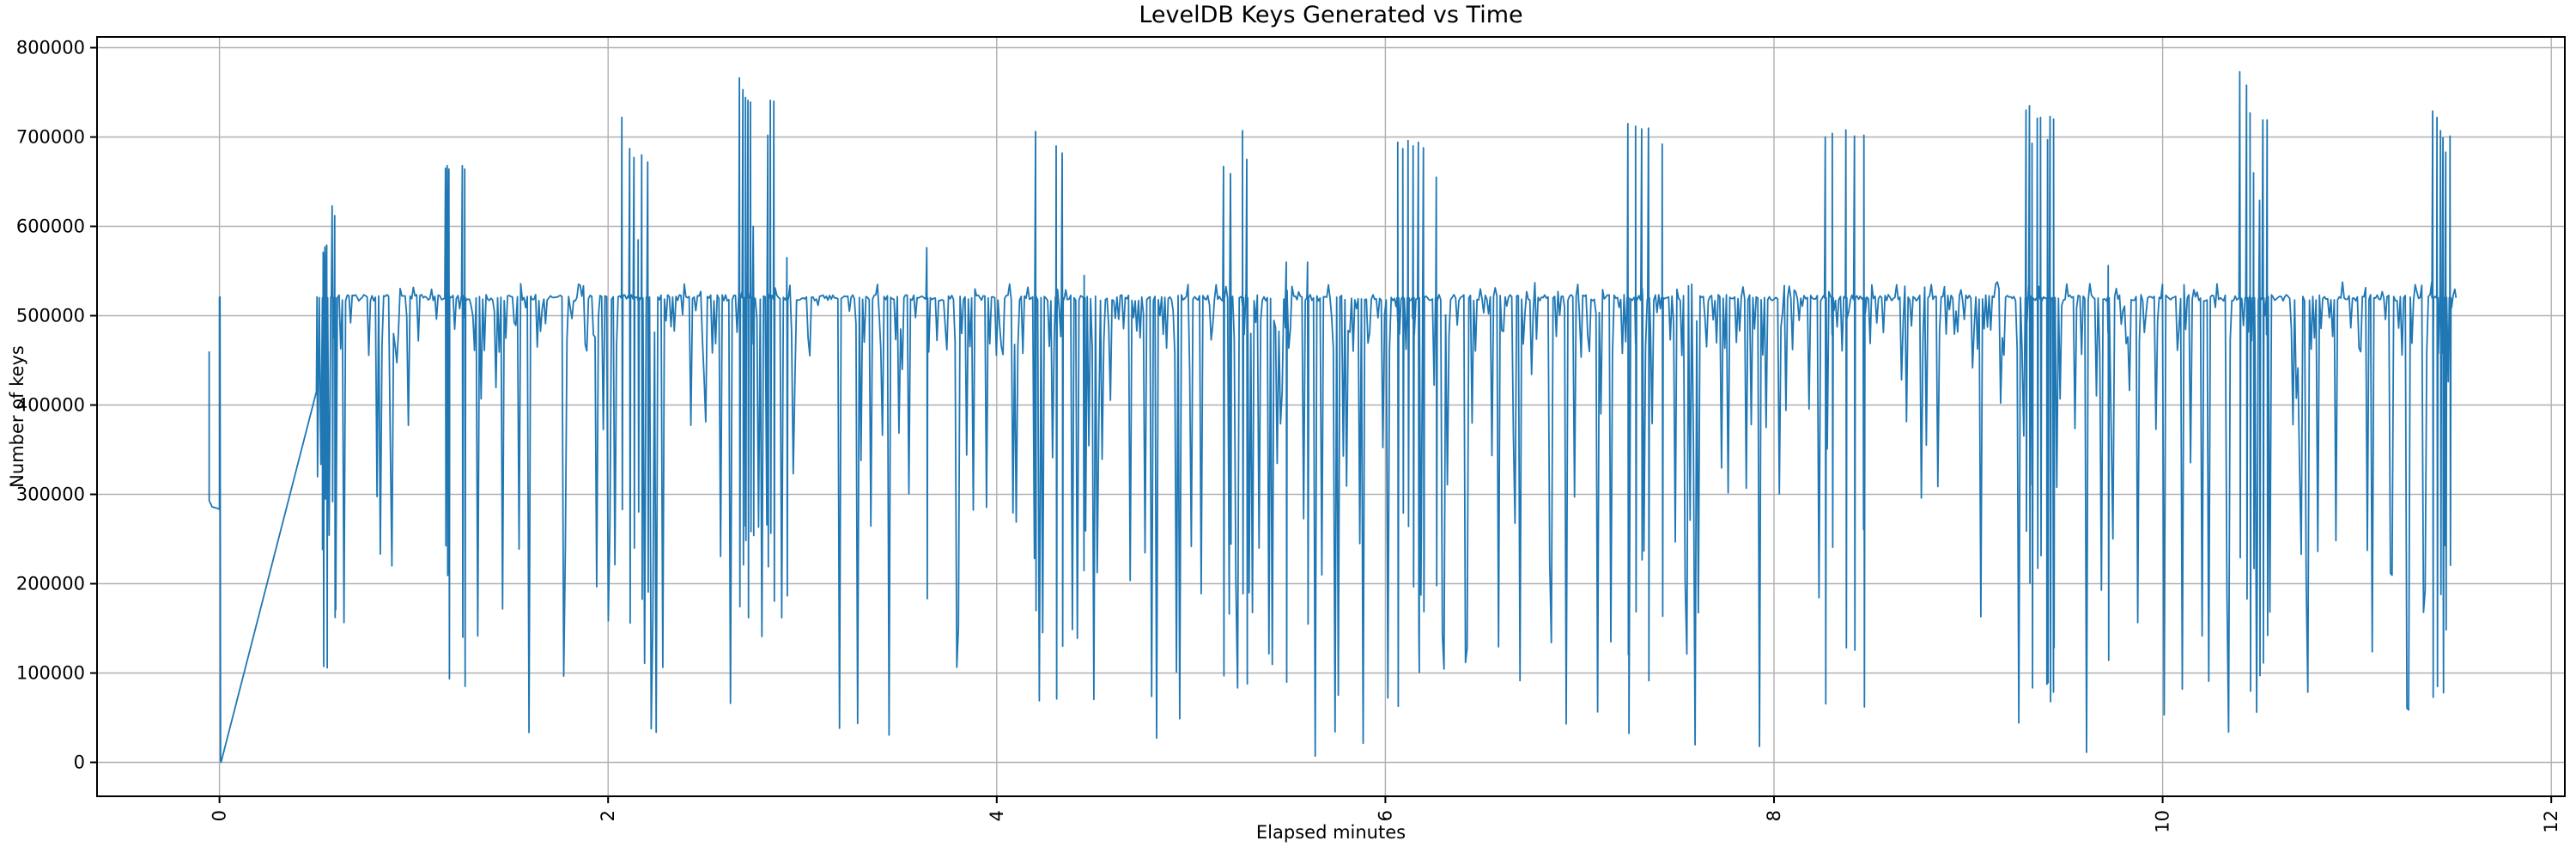 The width and height of the screenshot is (2576, 859). What do you see at coordinates (2163, 821) in the screenshot?
I see `x-tick-label: 10` at bounding box center [2163, 821].